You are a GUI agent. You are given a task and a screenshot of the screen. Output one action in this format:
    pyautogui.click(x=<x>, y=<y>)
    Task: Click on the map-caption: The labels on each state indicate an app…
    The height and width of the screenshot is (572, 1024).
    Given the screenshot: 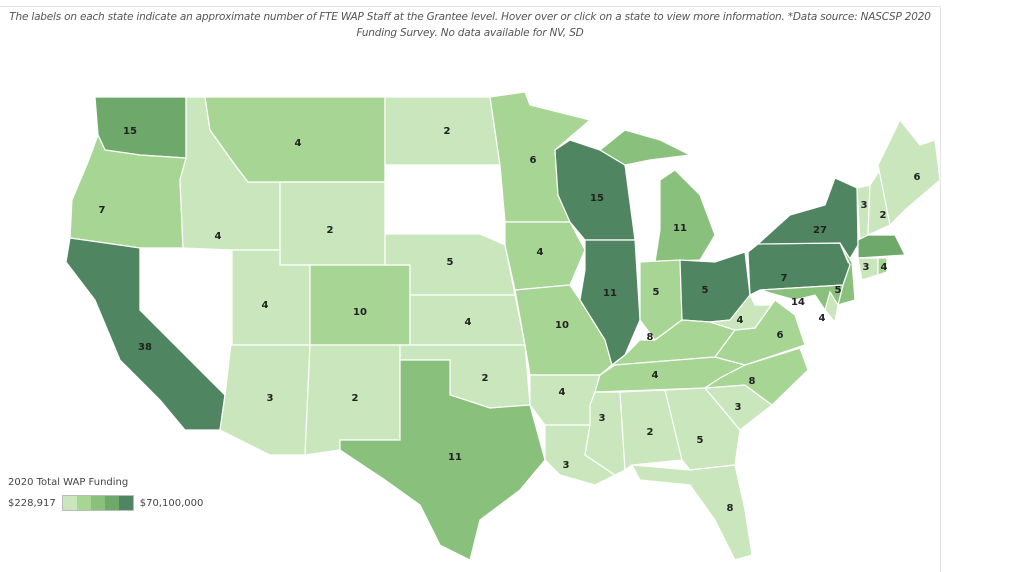 What is the action you would take?
    pyautogui.click(x=470, y=25)
    